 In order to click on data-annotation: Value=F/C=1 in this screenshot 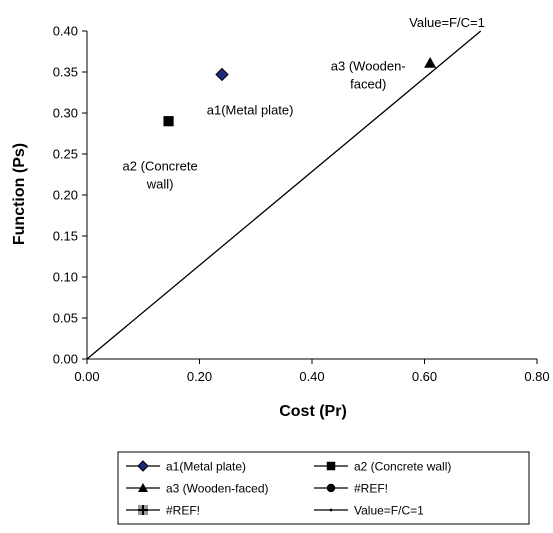, I will do `click(447, 22)`.